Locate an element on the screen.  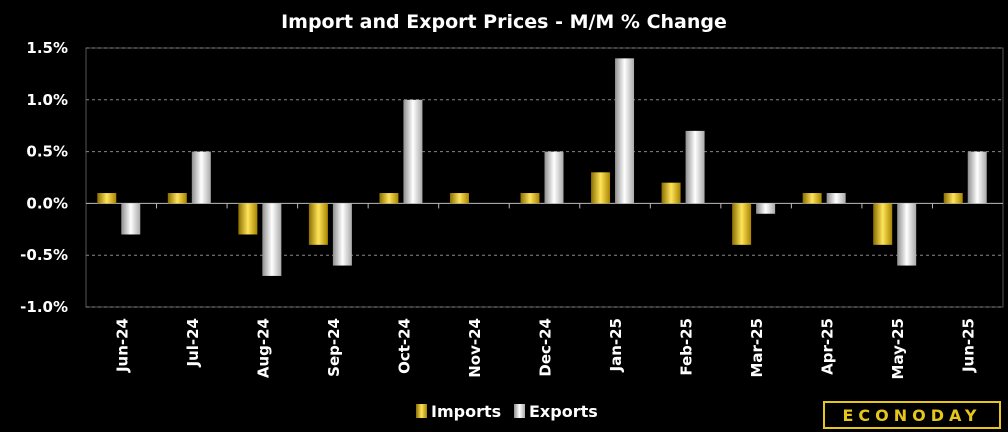
y-tick-label: 0.0% is located at coordinates (47, 203).